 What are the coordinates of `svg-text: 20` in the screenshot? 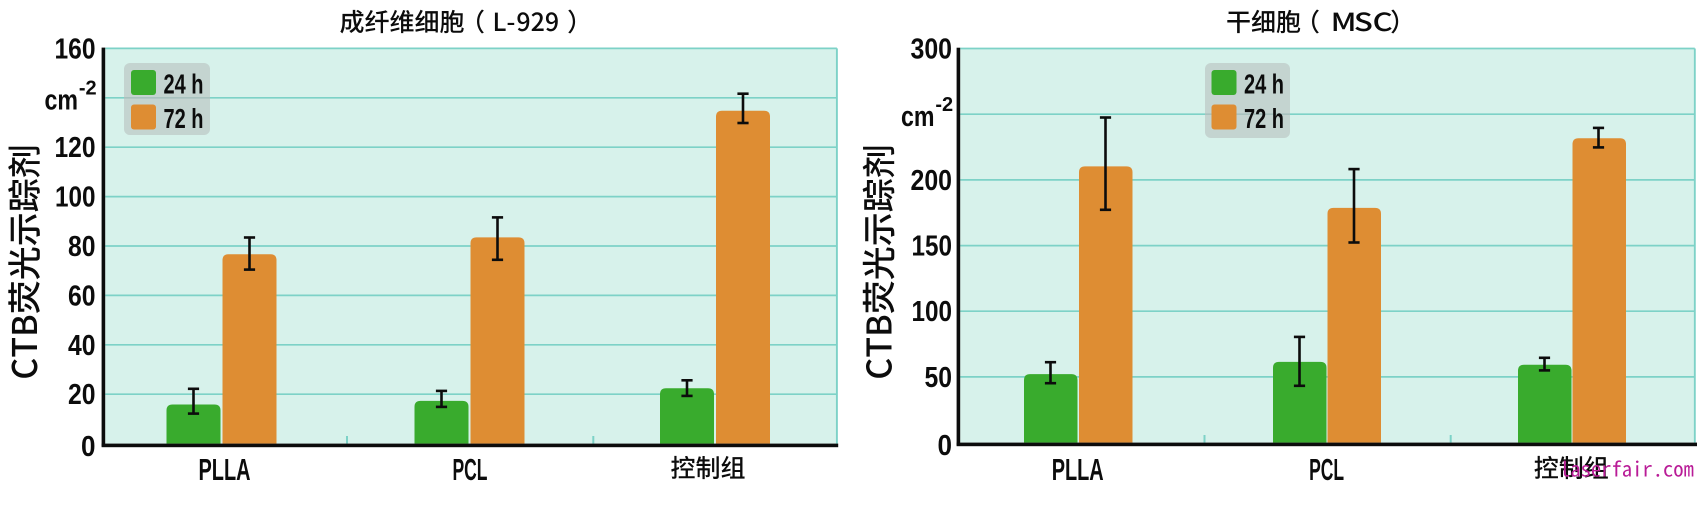 It's located at (82, 395).